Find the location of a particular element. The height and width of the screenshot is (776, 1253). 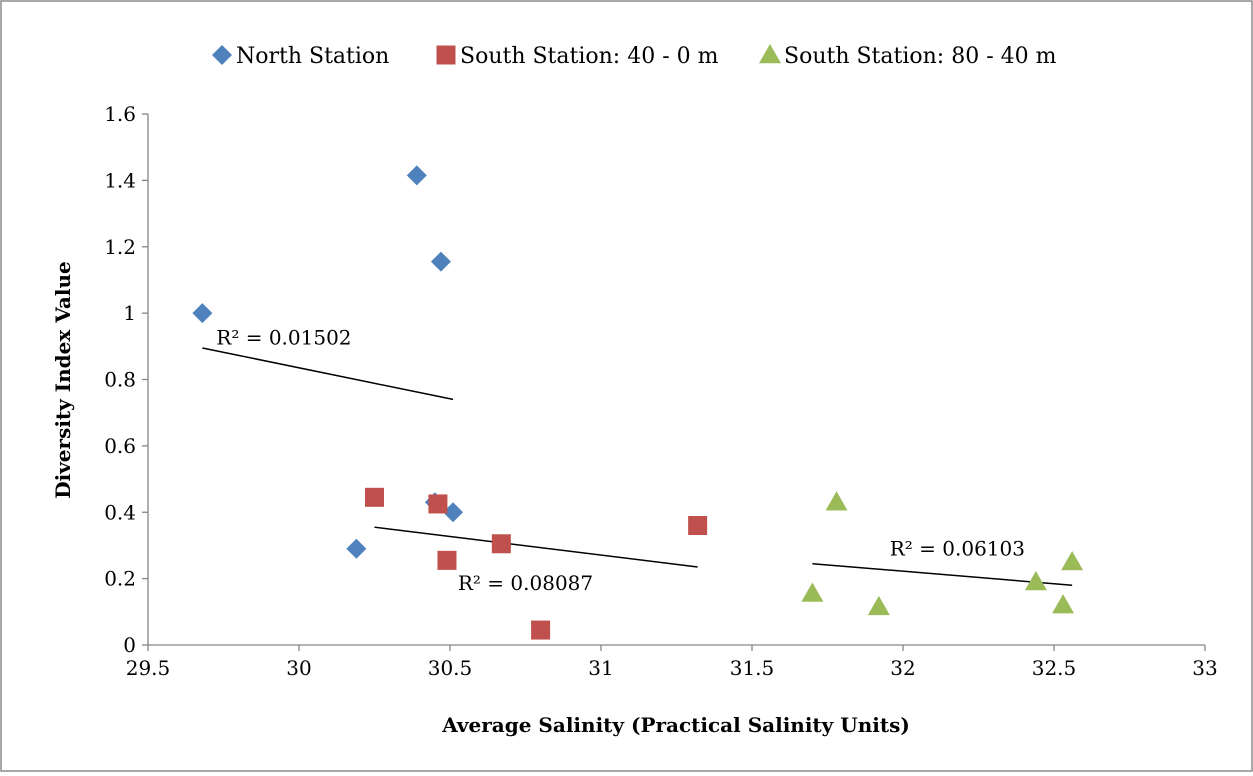

legend-label-series-3: South Station: 80 - 40 m is located at coordinates (920, 56).